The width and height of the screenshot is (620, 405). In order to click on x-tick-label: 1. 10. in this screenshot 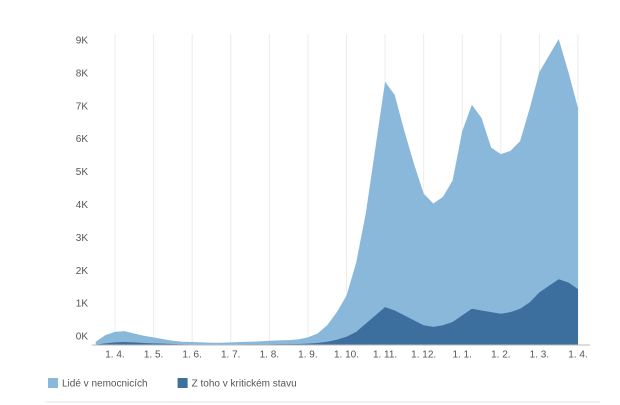, I will do `click(346, 355)`.